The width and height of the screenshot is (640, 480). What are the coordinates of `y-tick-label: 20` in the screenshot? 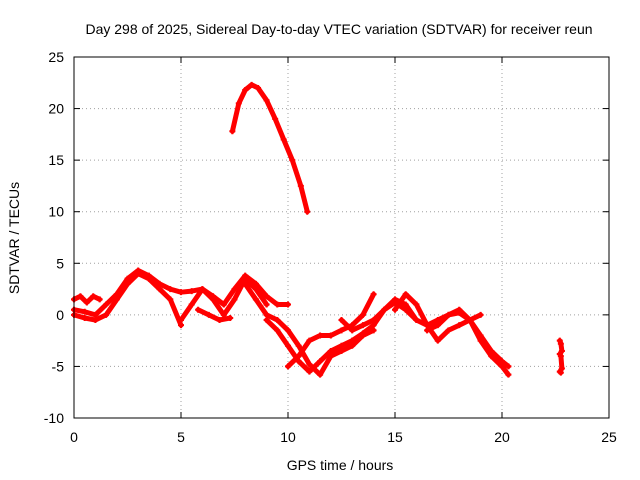 It's located at (56, 109).